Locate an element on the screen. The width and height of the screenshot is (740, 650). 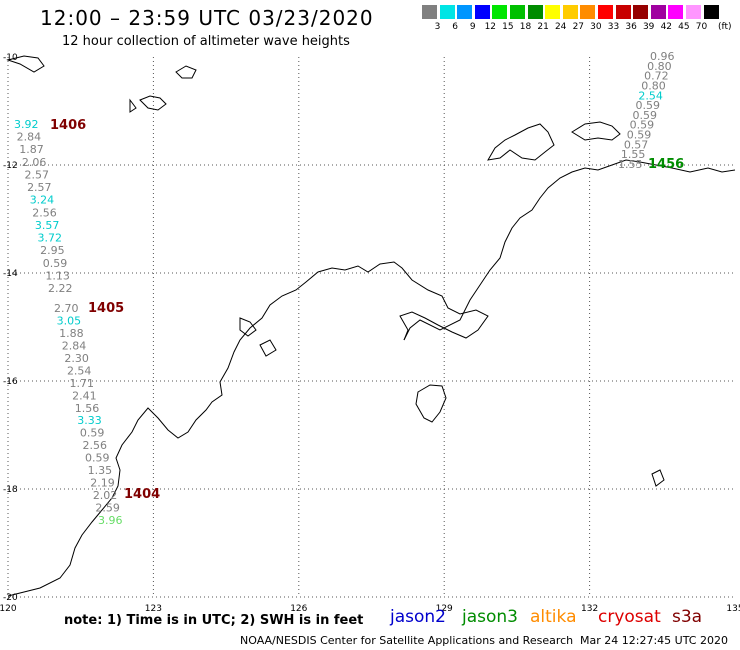
pass-number: 1456 is located at coordinates (666, 164).